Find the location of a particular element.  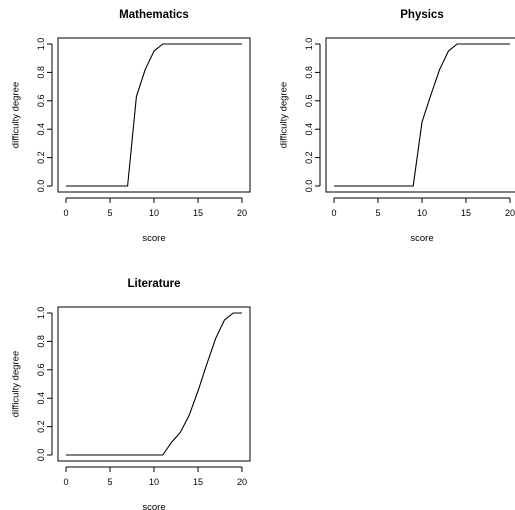

panel-1-series-line is located at coordinates (154, 115).